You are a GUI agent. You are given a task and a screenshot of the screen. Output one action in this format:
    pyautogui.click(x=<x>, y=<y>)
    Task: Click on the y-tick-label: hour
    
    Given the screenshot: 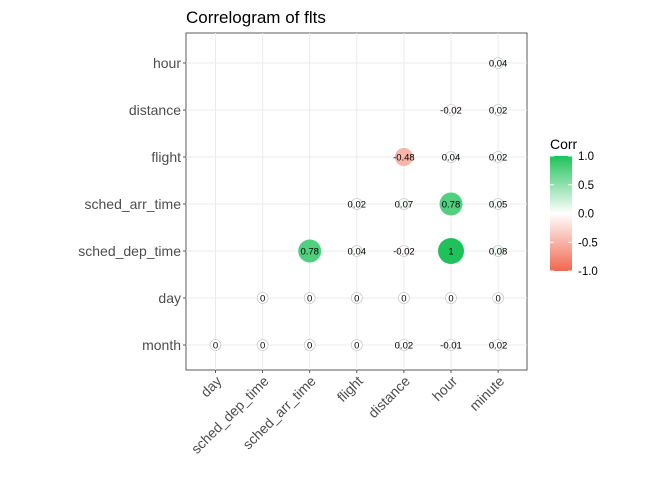 What is the action you would take?
    pyautogui.click(x=167, y=63)
    